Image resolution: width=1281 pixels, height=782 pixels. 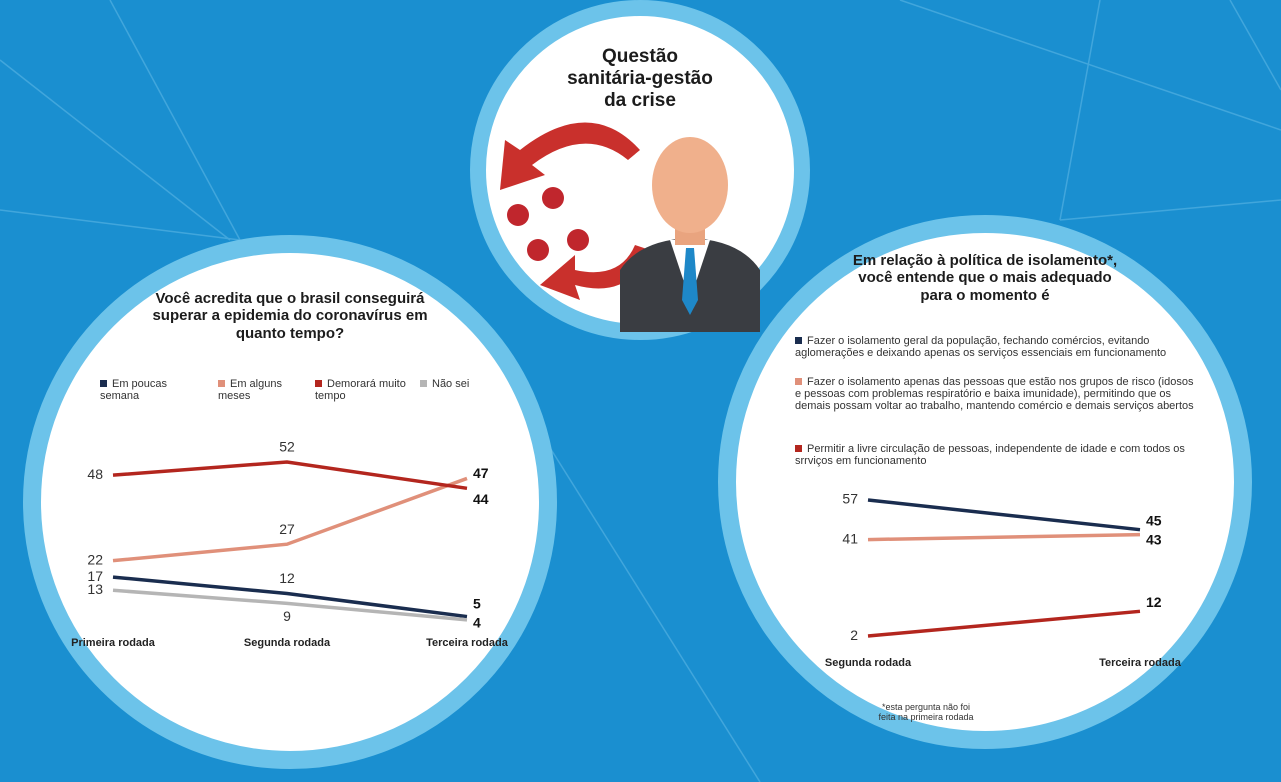 What do you see at coordinates (113, 643) in the screenshot?
I see `x-tick-label: Primeira rodada` at bounding box center [113, 643].